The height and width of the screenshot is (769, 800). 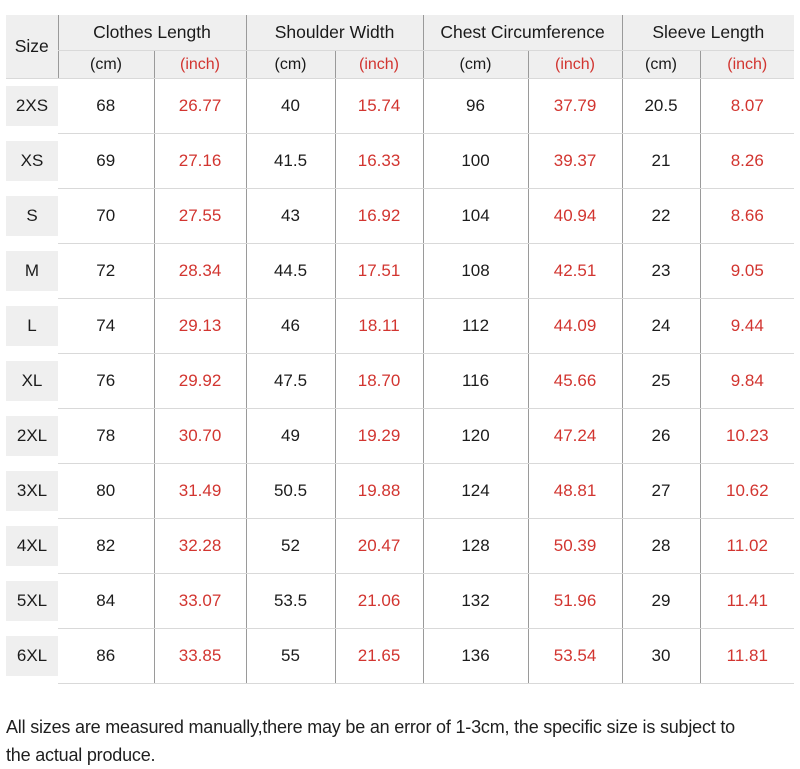 I want to click on chest-circumference-cm-value: 132, so click(x=475, y=601).